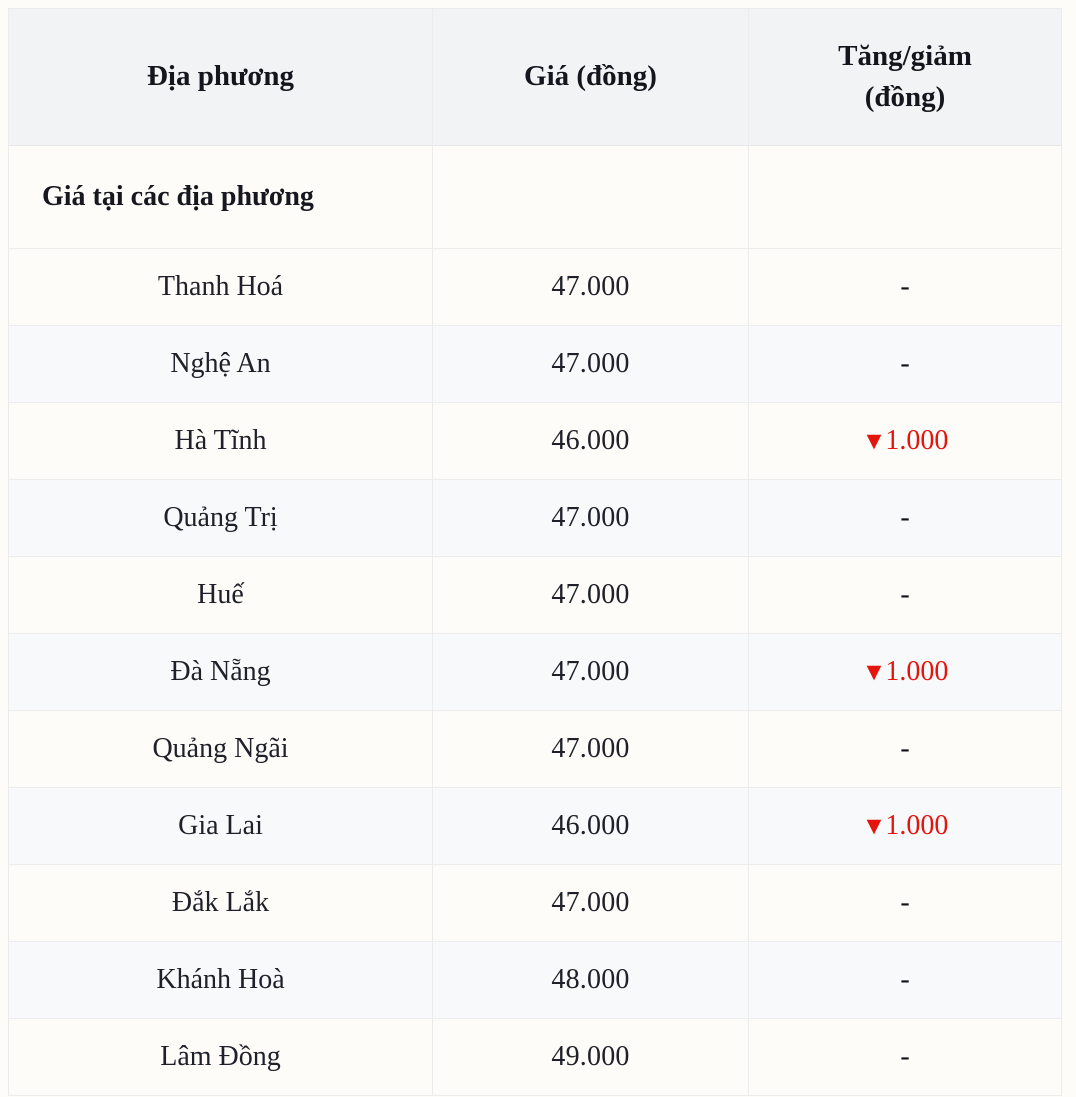  I want to click on header-row: Địa phương Giá (đồng) Tăng/giảm (đồng), so click(535, 77).